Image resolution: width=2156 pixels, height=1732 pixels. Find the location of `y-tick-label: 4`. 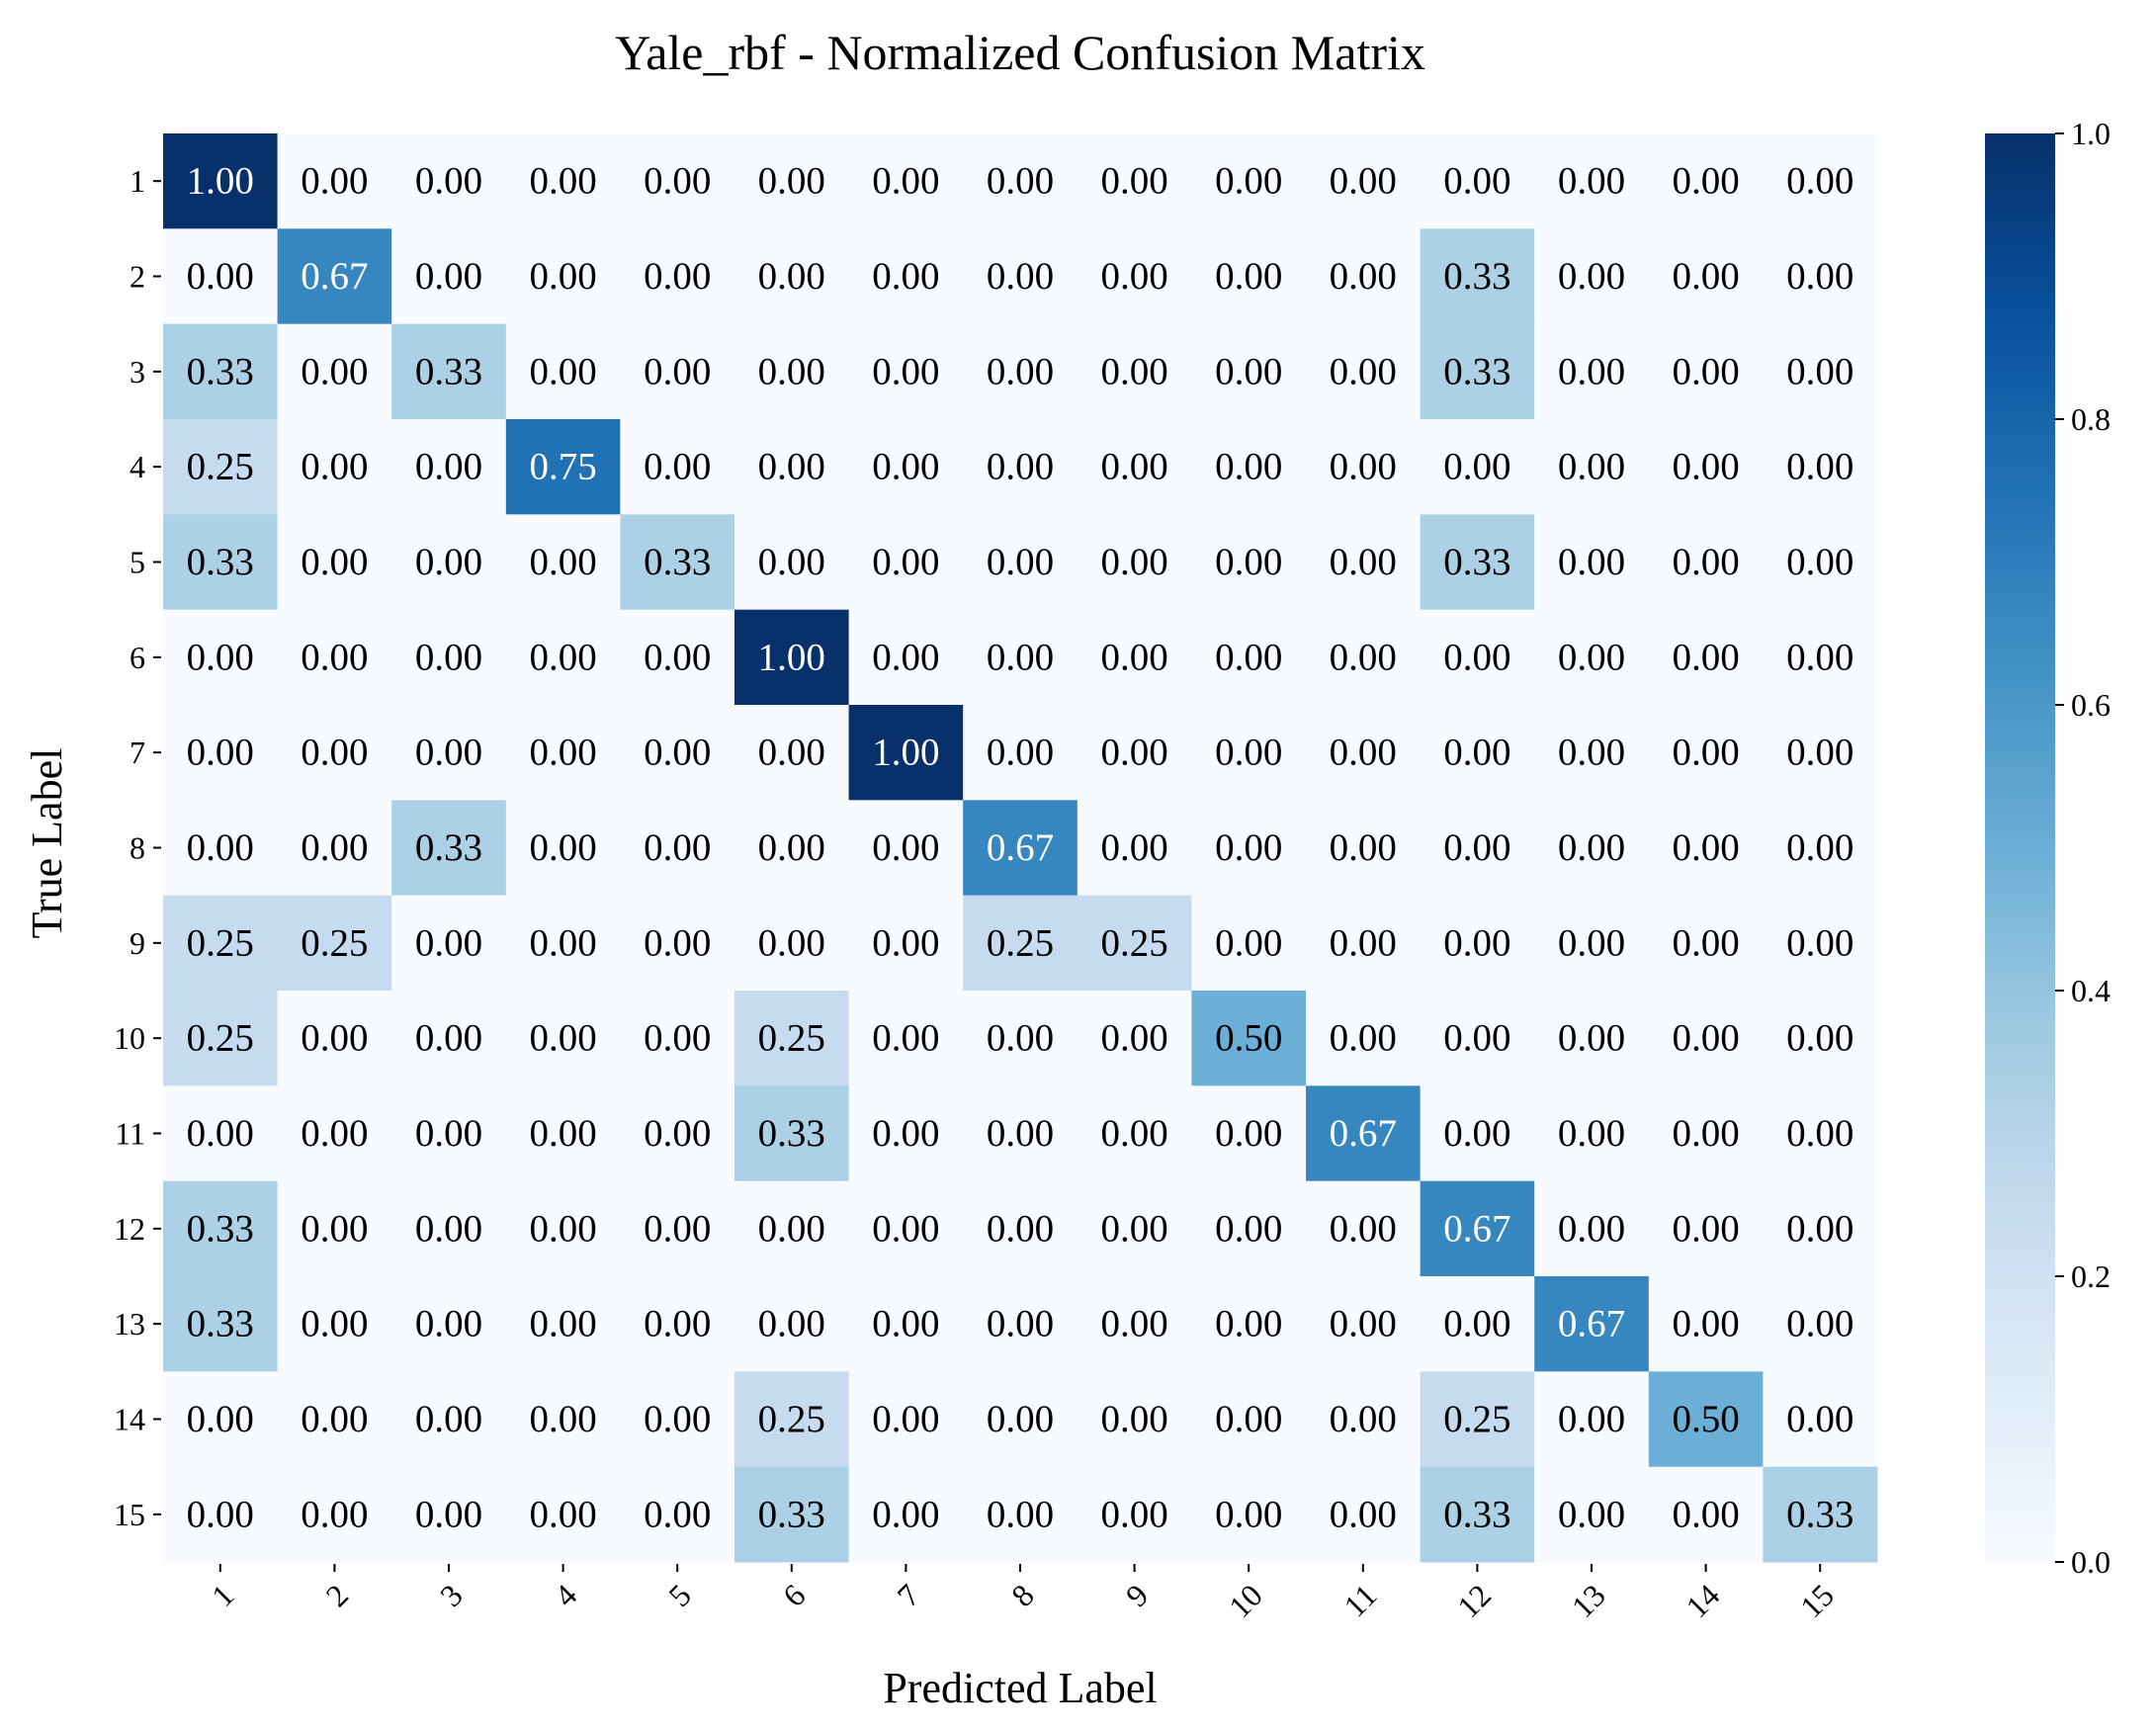

y-tick-label: 4 is located at coordinates (137, 466).